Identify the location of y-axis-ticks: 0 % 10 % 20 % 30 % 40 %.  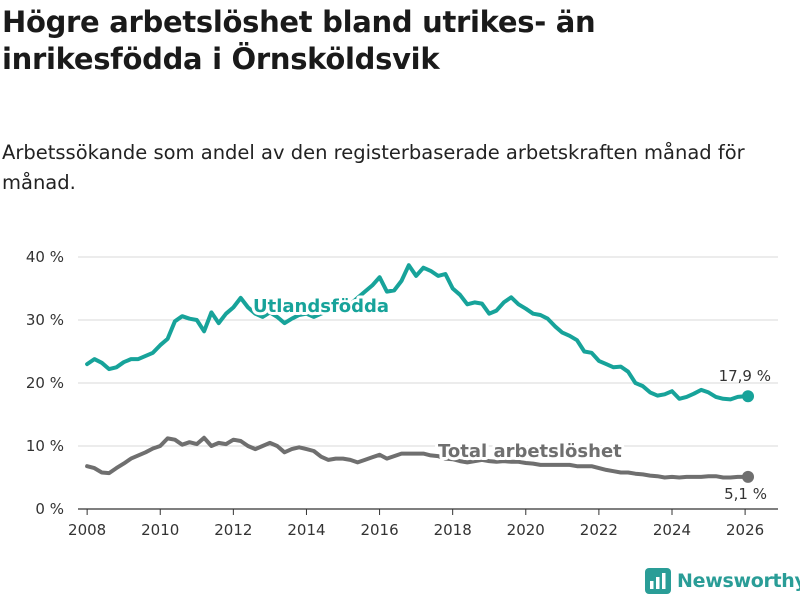
(45, 383).